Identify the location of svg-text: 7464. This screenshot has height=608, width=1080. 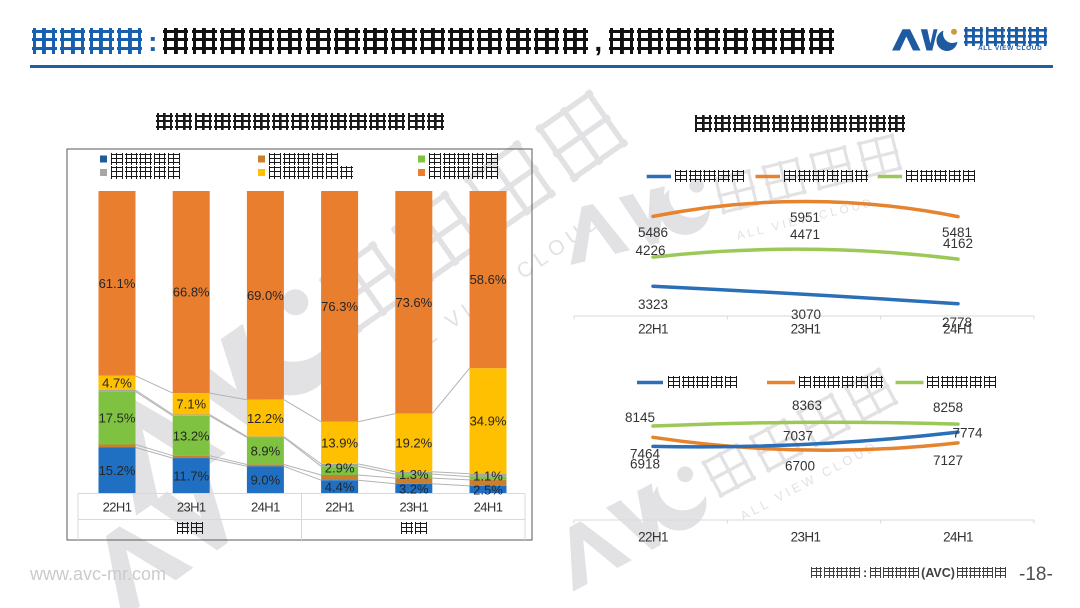
(645, 454).